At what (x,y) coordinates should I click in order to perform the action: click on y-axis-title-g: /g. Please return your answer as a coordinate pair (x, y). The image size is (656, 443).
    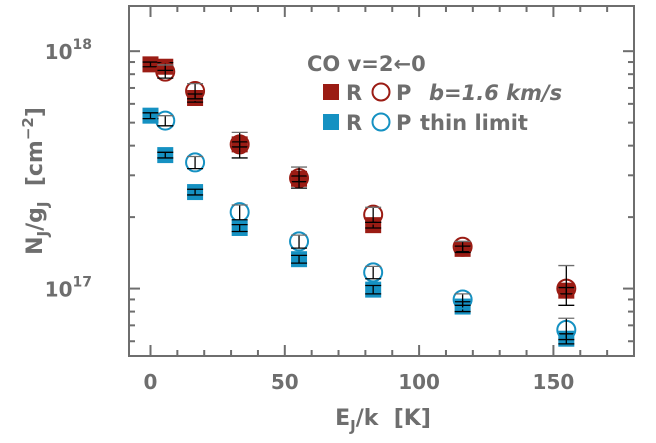
    Looking at the image, I should click on (35, 219).